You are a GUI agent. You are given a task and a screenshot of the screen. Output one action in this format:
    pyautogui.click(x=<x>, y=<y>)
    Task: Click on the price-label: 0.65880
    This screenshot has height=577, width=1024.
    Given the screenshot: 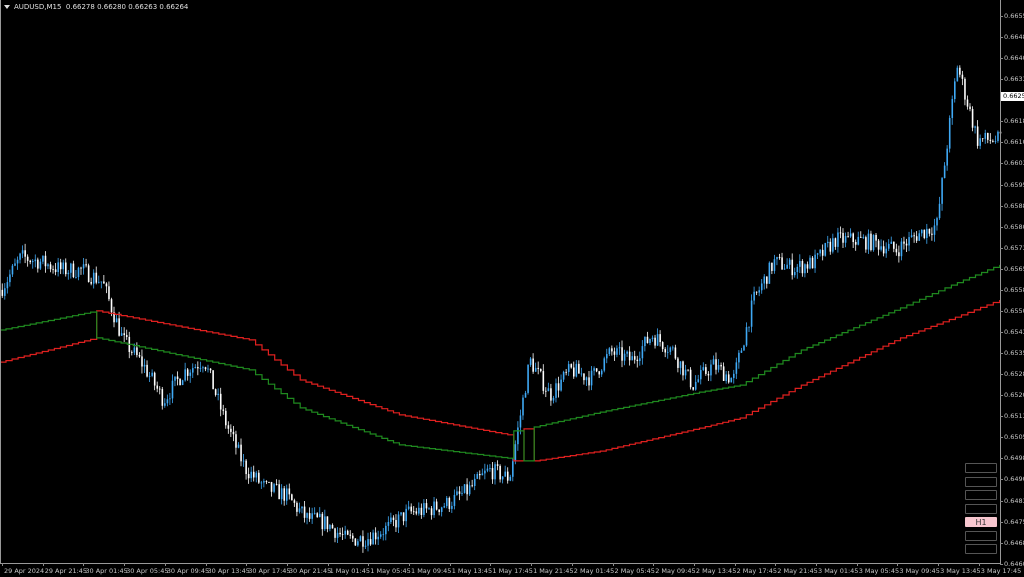 What is the action you would take?
    pyautogui.click(x=1014, y=205)
    